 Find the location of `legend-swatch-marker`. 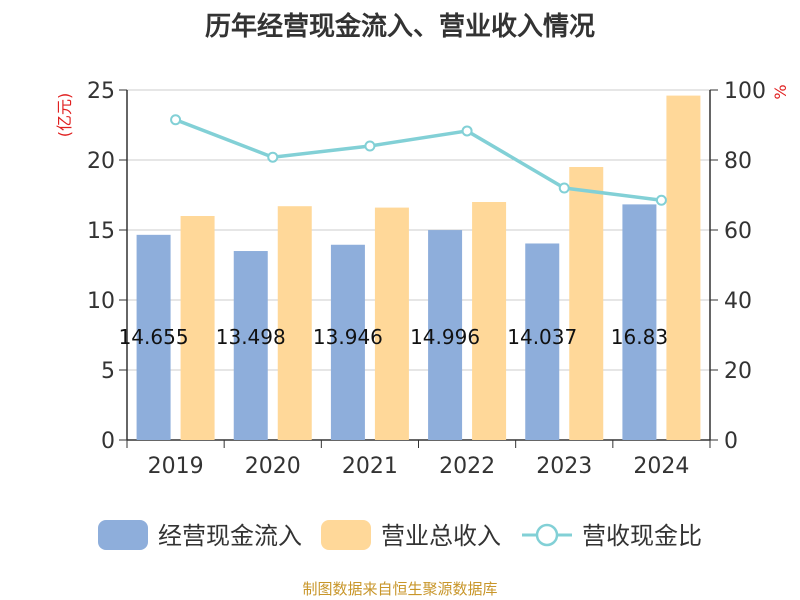

legend-swatch-marker is located at coordinates (547, 535).